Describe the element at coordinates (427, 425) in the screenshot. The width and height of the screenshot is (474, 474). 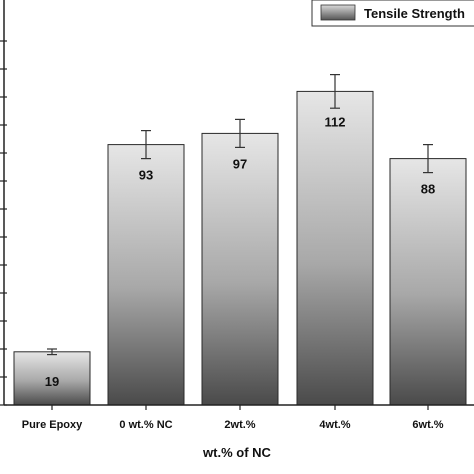
I see `x-tick-label-4: 6wt.%` at that location.